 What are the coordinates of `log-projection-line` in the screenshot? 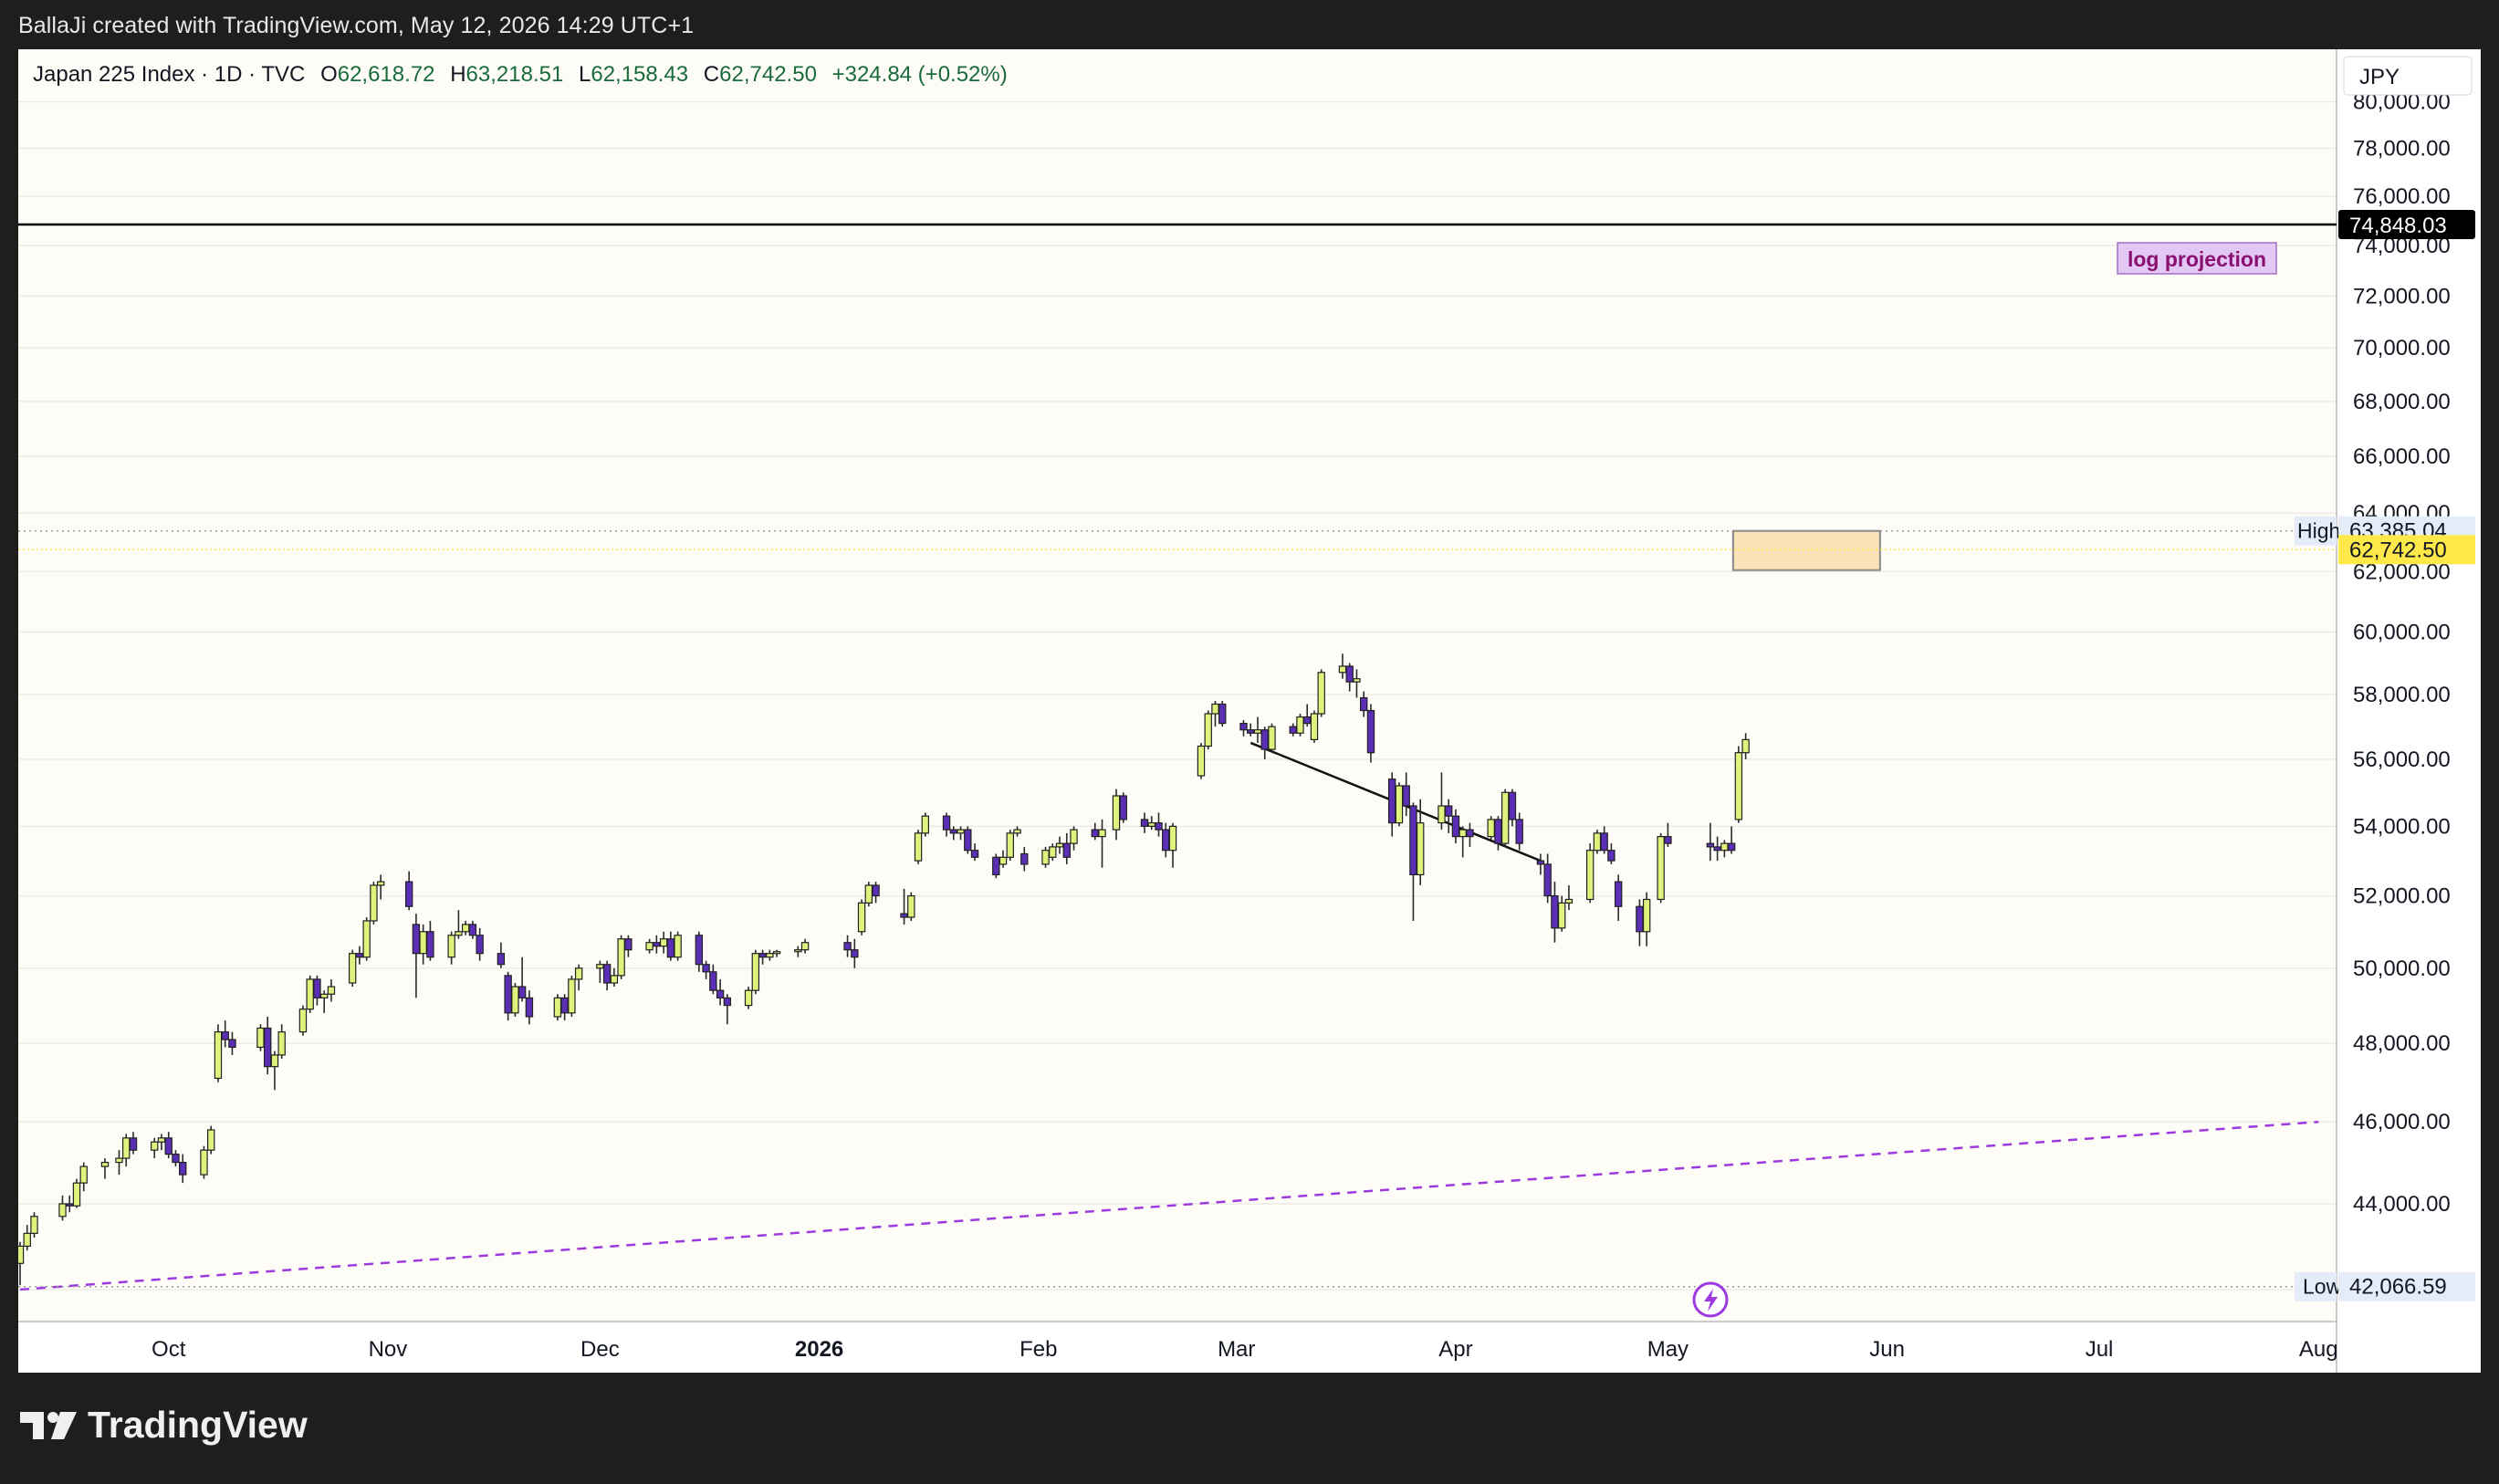 It's located at (1169, 1205).